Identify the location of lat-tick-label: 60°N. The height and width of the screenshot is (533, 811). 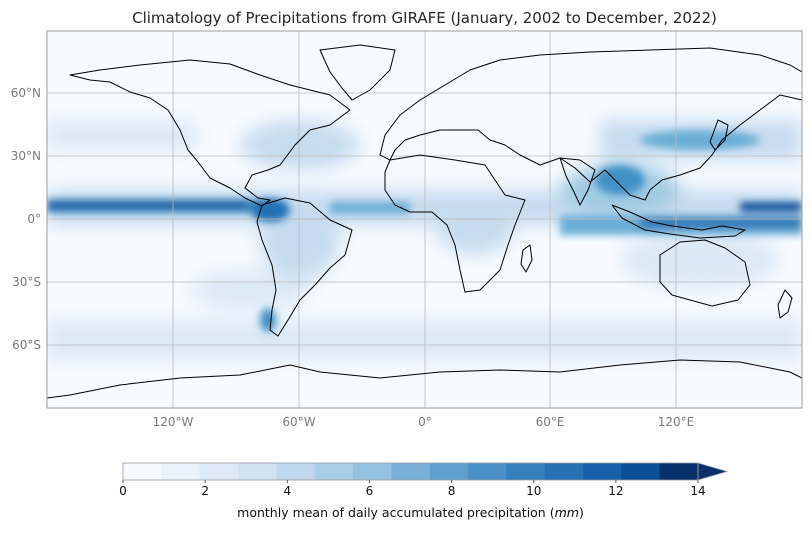
(26, 93).